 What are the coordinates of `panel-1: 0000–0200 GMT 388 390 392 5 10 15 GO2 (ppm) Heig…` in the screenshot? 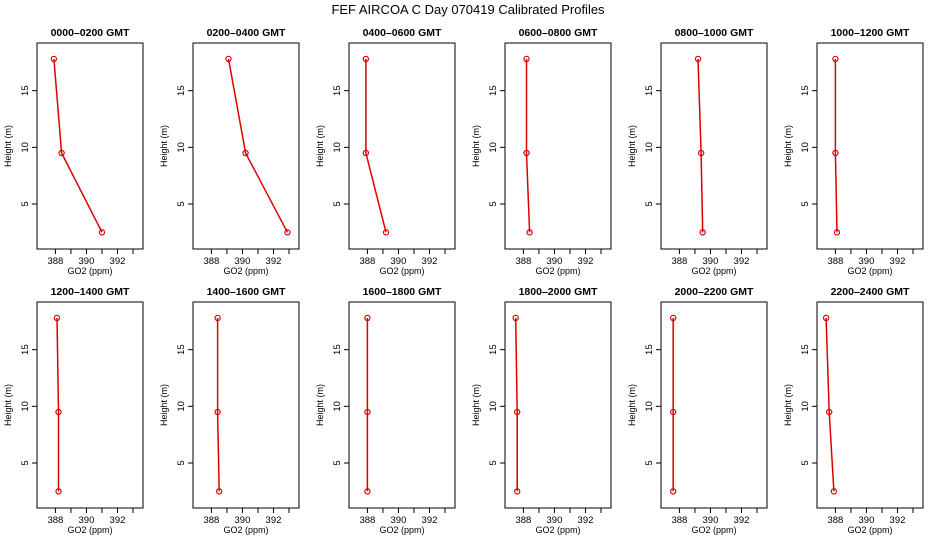 It's located at (73, 151).